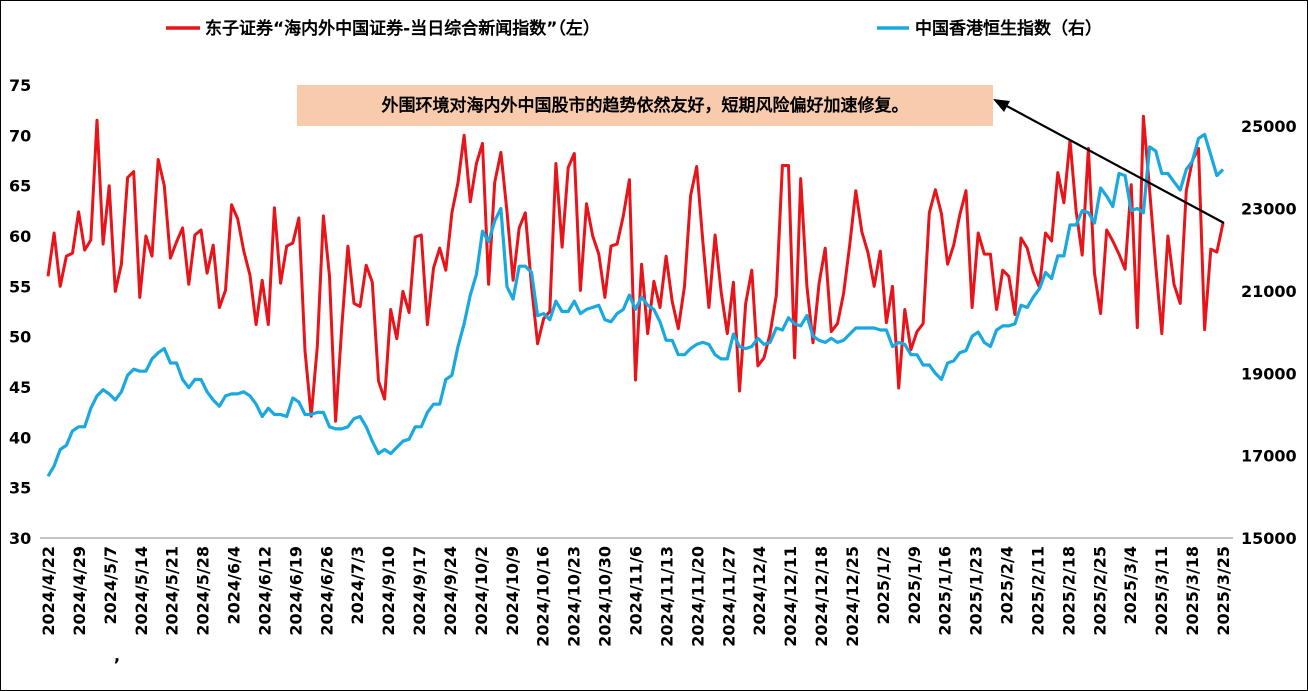 The image size is (1308, 691). I want to click on x-tick-label: 2024/11/27, so click(728, 596).